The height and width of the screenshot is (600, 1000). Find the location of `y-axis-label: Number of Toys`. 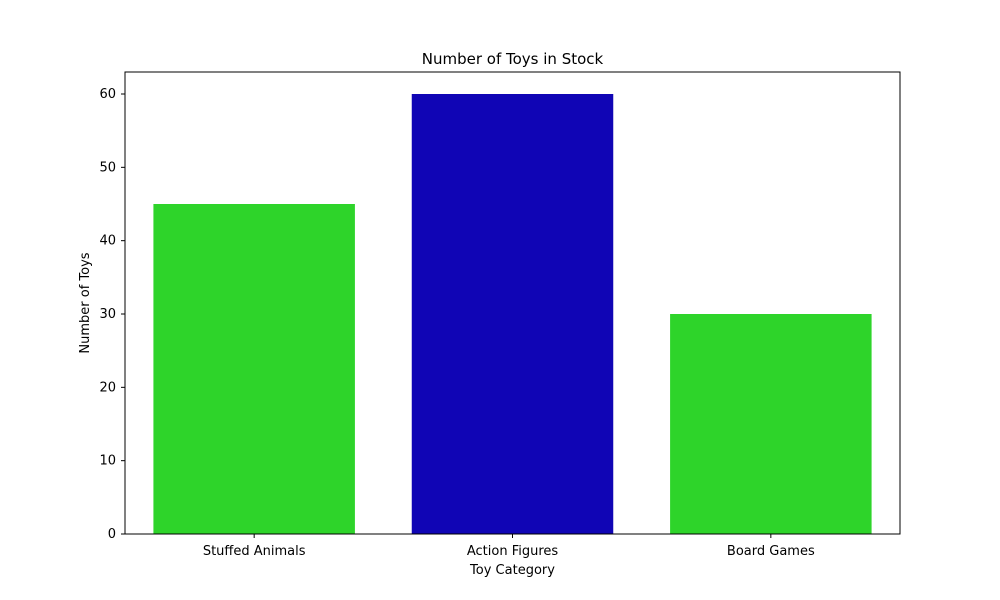

y-axis-label: Number of Toys is located at coordinates (85, 302).